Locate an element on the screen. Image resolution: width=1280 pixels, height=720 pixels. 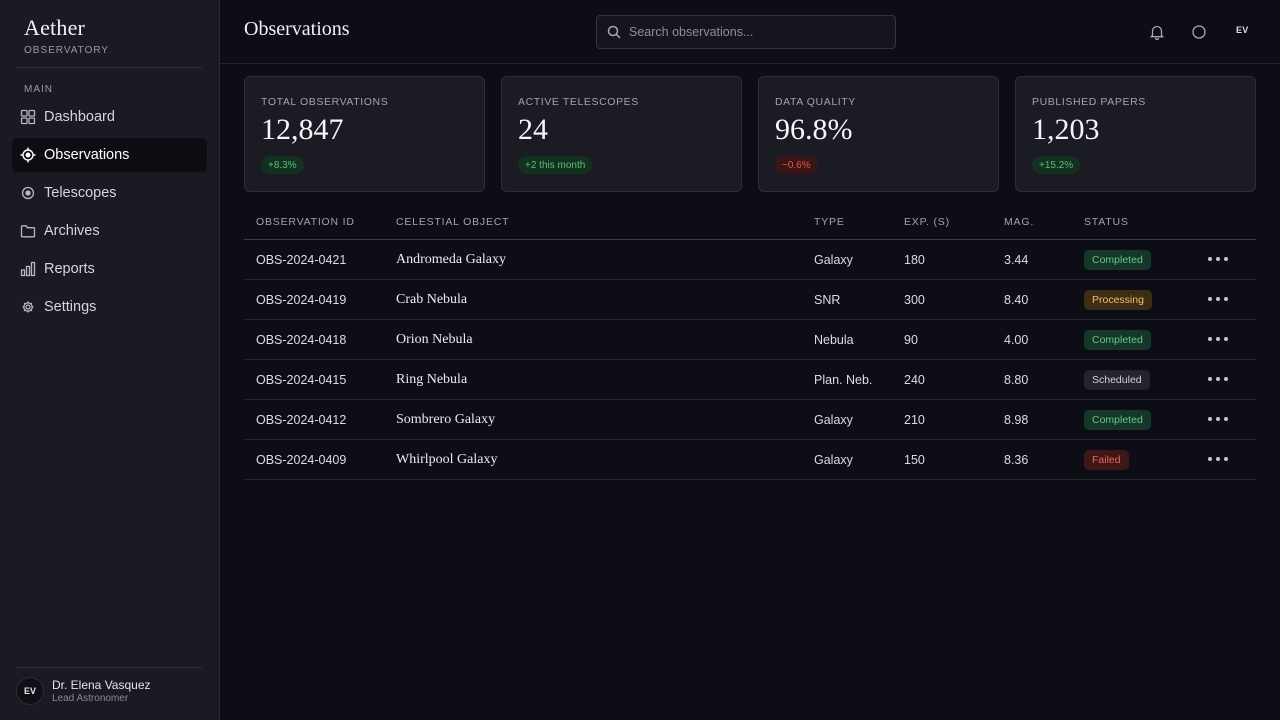
search-icon is located at coordinates (614, 32).